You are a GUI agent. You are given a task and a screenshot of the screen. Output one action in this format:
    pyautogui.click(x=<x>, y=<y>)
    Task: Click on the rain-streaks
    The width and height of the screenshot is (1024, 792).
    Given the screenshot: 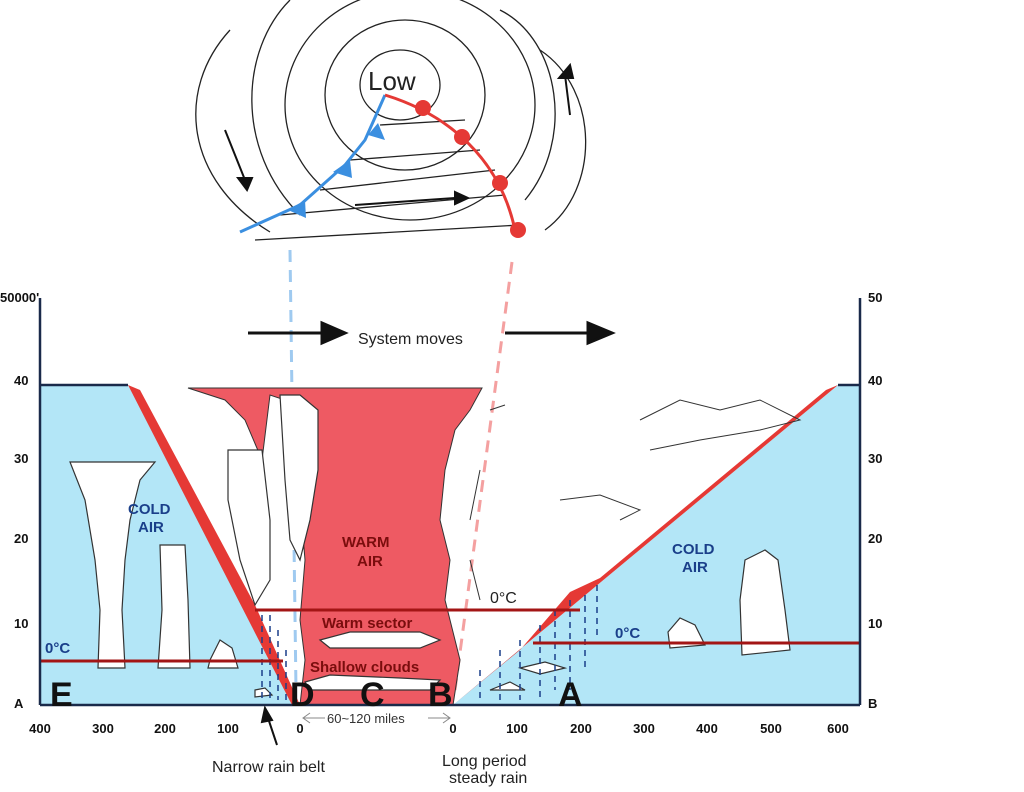 What is the action you would take?
    pyautogui.click(x=429, y=642)
    